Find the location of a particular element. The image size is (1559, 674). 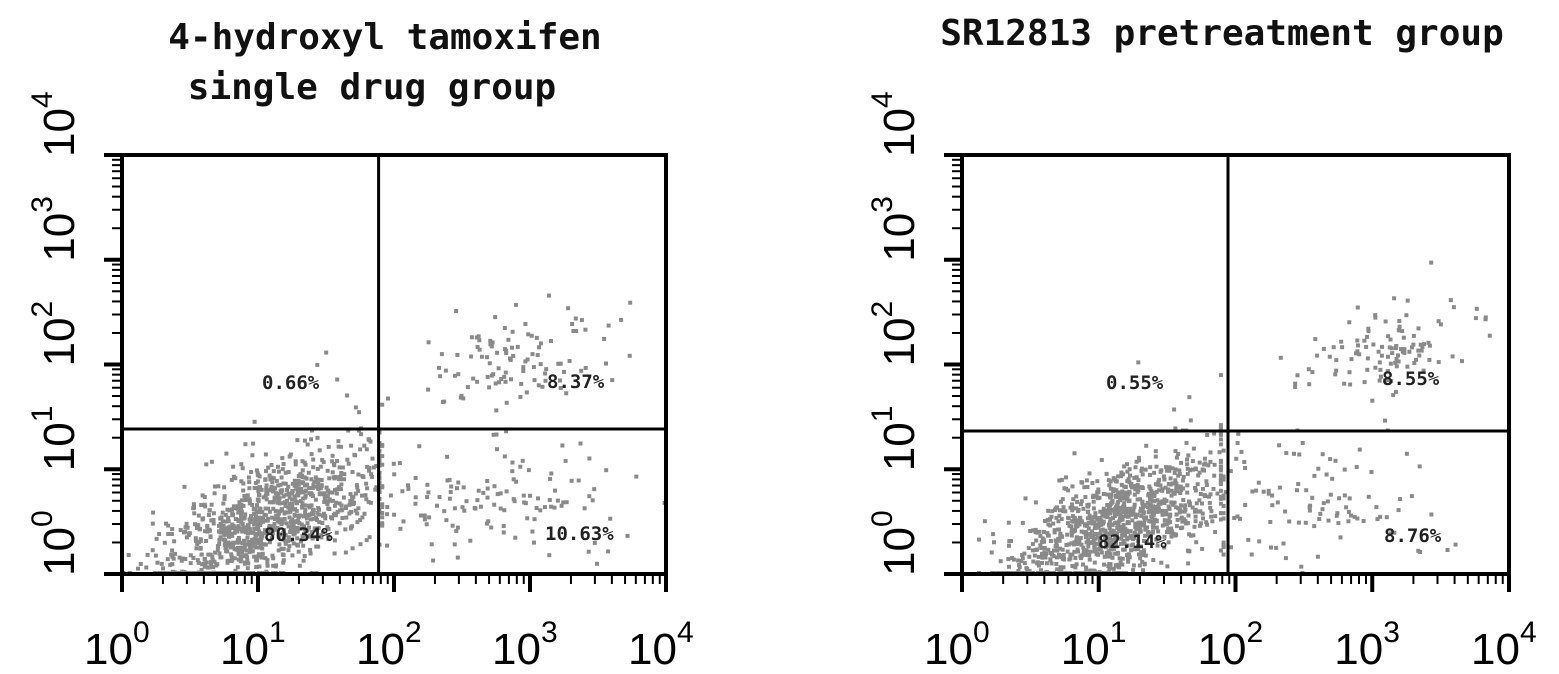

x-axis: 100 101 102 103 104 is located at coordinates (389, 624).